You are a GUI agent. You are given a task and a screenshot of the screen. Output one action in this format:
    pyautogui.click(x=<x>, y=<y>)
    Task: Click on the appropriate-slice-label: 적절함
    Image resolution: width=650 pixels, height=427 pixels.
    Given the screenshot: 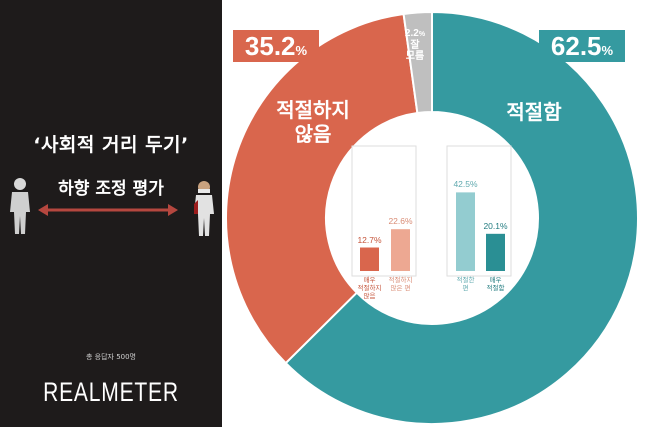 What is the action you would take?
    pyautogui.click(x=534, y=112)
    